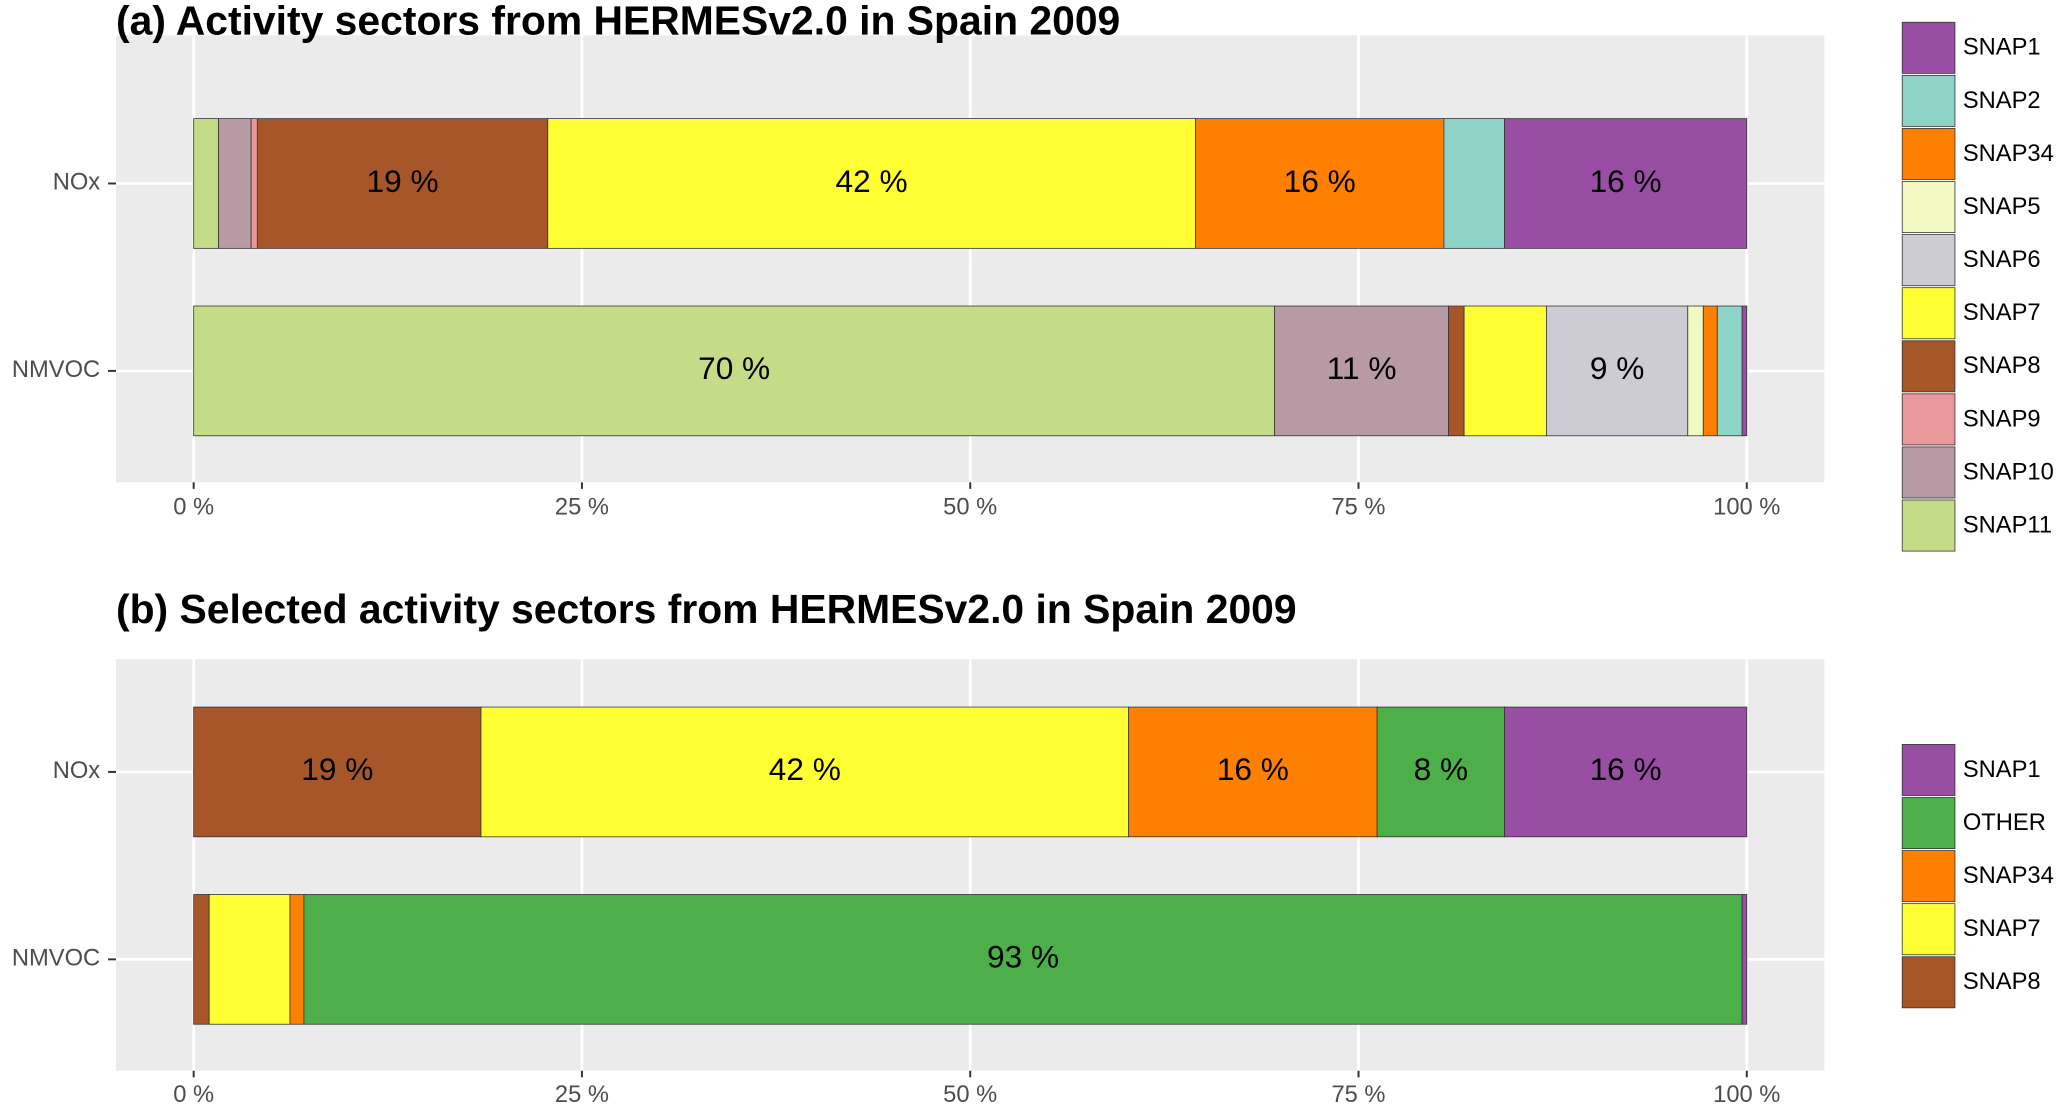 The height and width of the screenshot is (1114, 2067). What do you see at coordinates (2008, 472) in the screenshot?
I see `legend-label: SNAP10` at bounding box center [2008, 472].